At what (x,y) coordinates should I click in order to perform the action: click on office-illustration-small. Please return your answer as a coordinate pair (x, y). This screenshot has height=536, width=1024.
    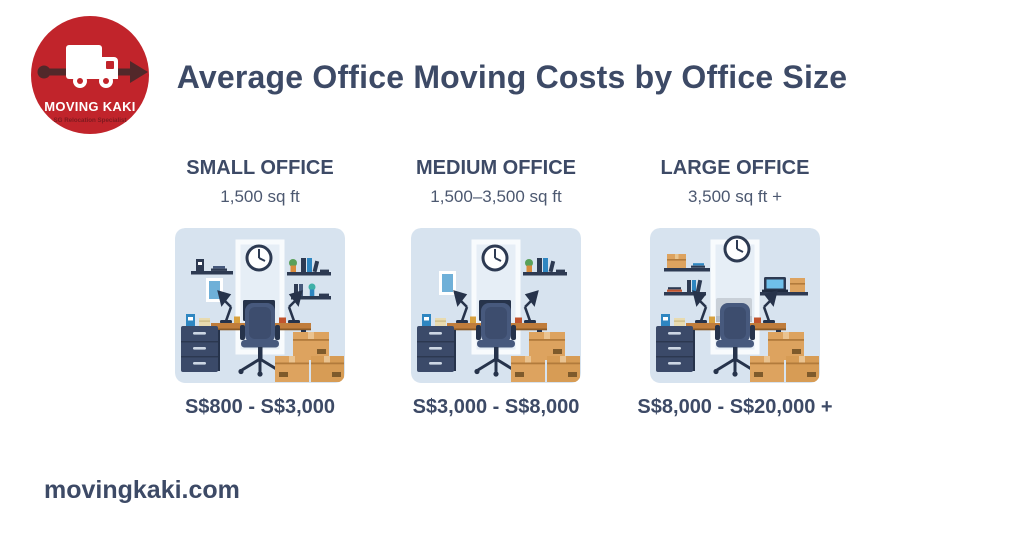
    Looking at the image, I should click on (260, 305).